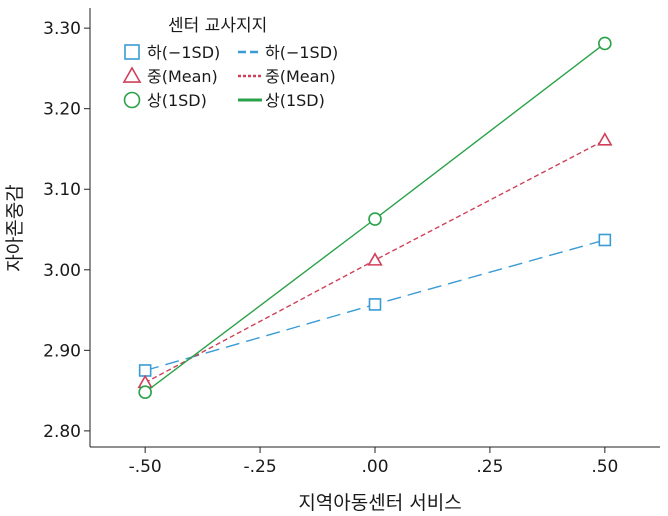 The image size is (668, 516). What do you see at coordinates (231, 52) in the screenshot?
I see `legend-entry: 하(−1SD) 하(−1SD)` at bounding box center [231, 52].